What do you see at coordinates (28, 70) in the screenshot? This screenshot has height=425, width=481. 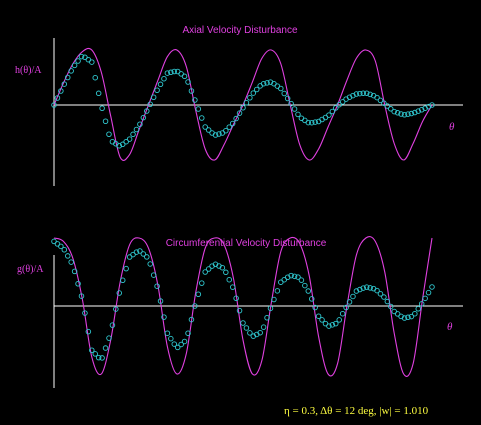 I see `axial-ylabel: h(θ)/A` at bounding box center [28, 70].